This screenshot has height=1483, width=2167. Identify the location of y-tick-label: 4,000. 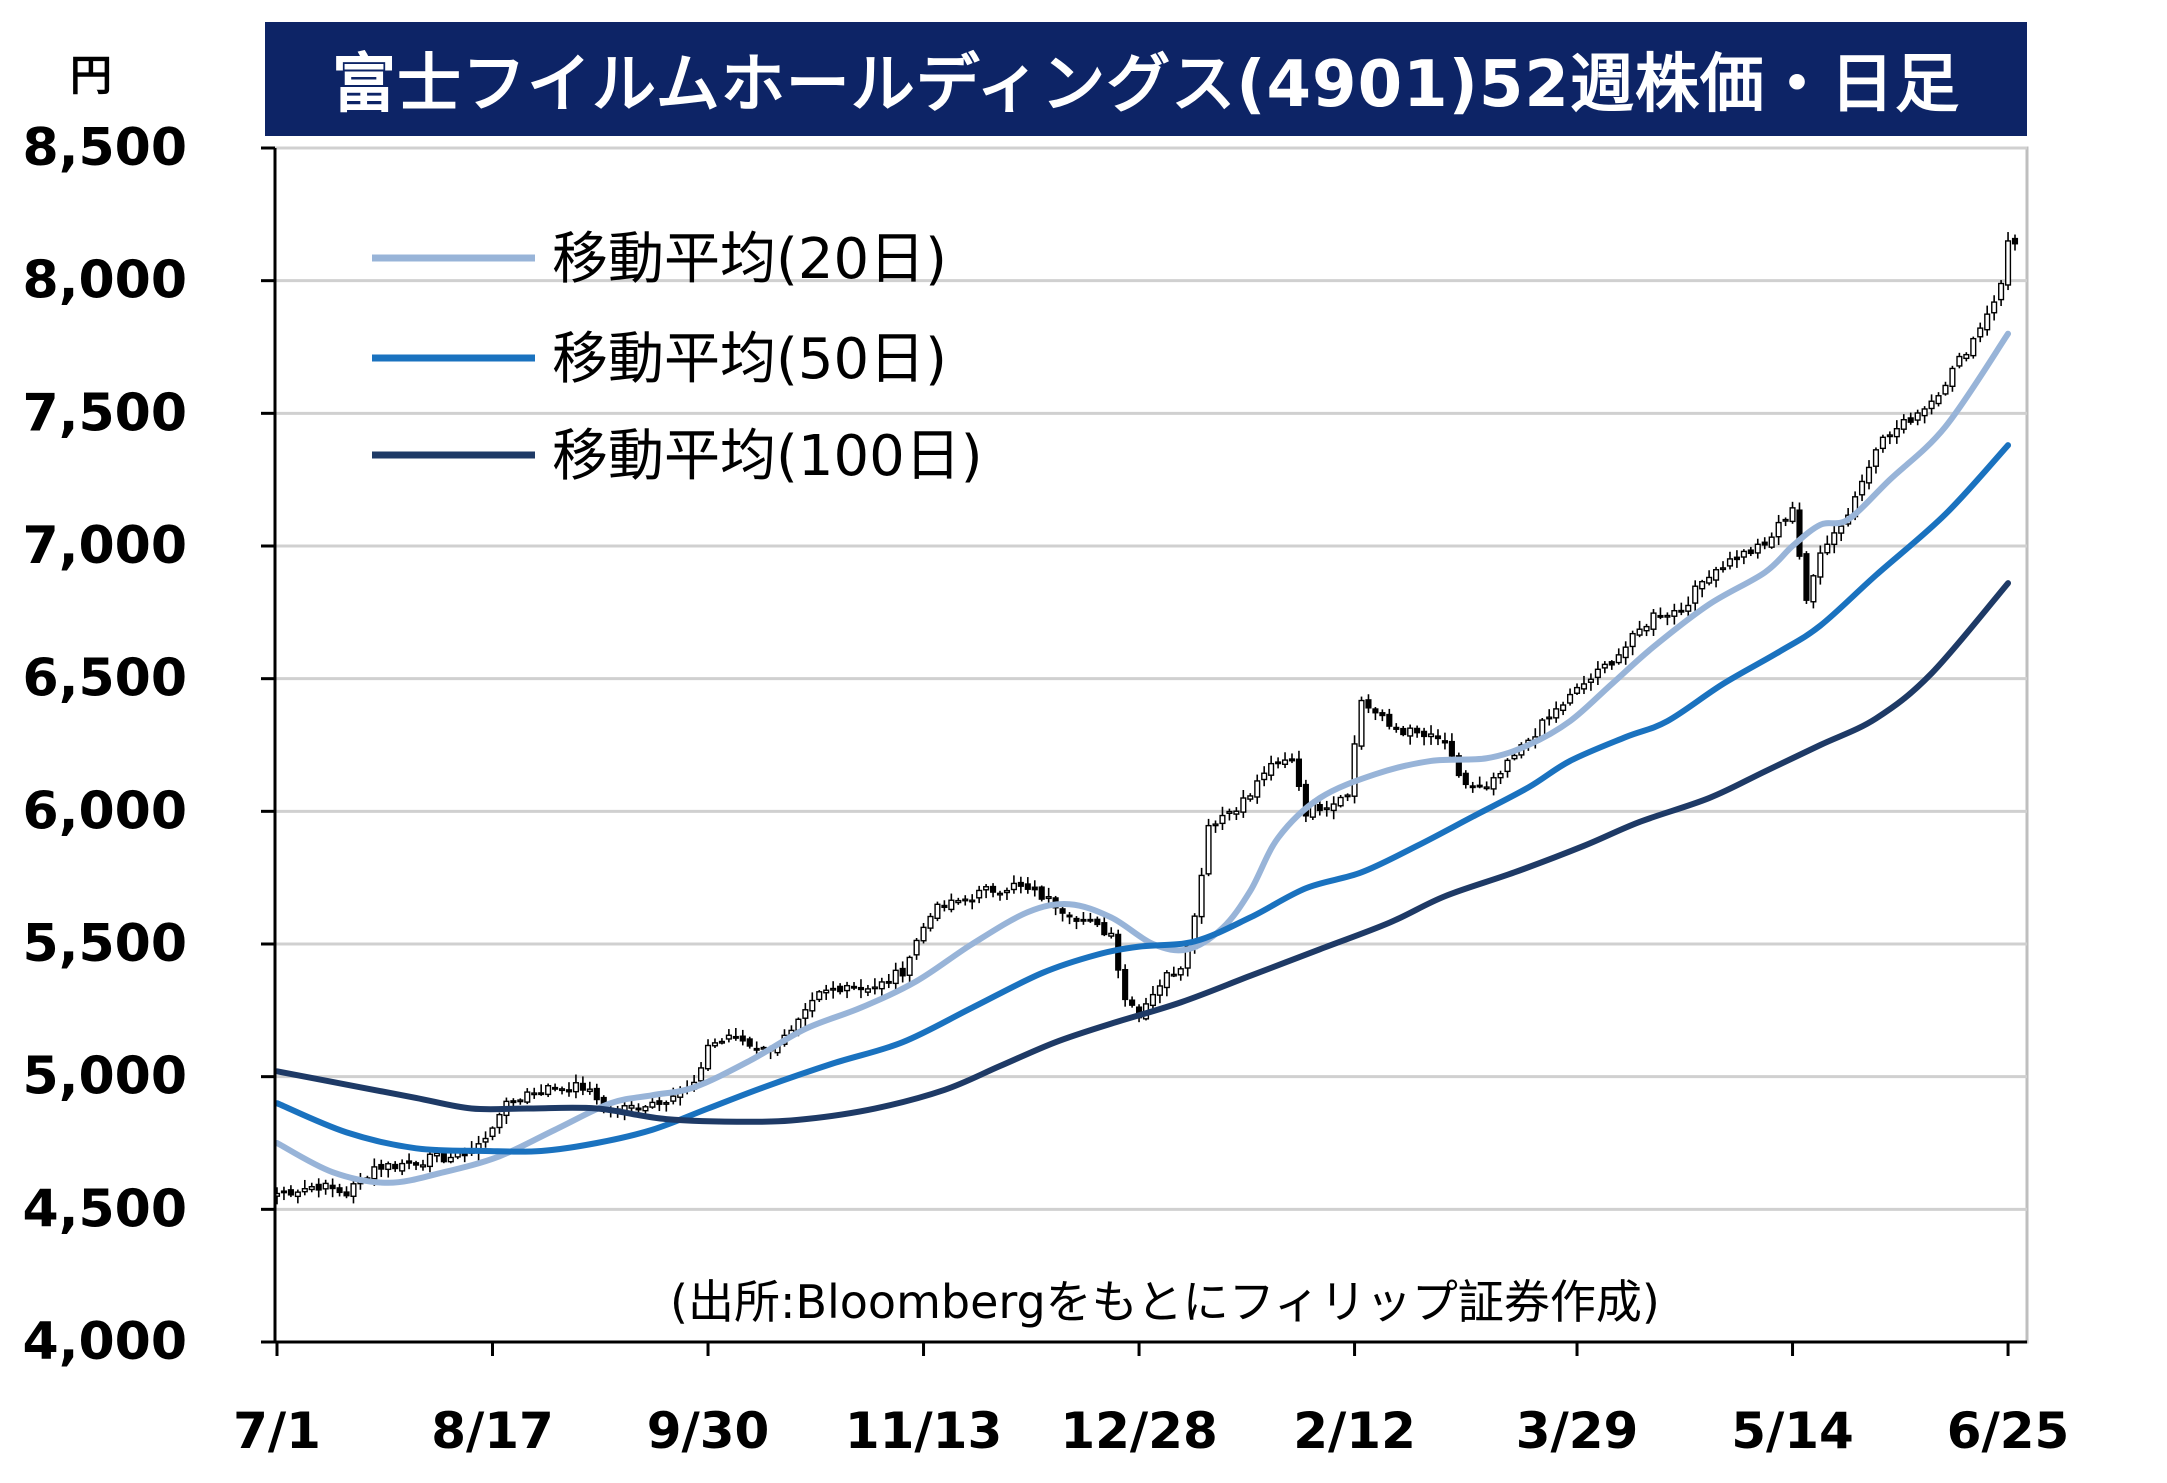
(105, 1342).